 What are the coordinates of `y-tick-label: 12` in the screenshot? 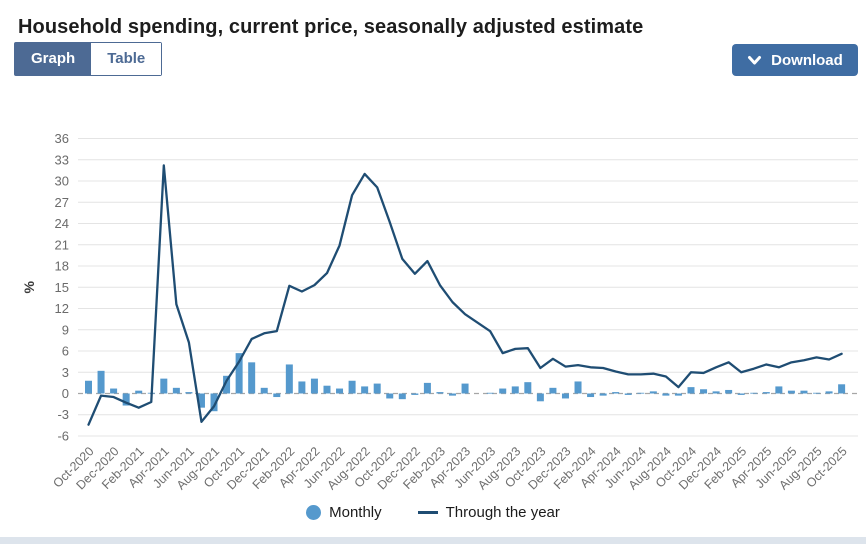 It's located at (62, 308).